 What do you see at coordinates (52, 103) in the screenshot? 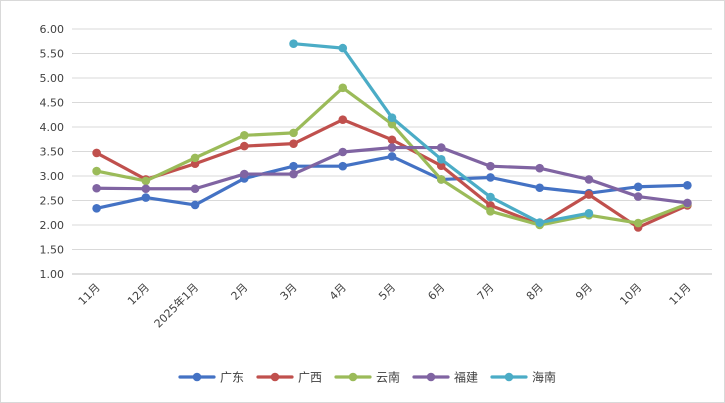
I see `y-tick-label: 4.50` at bounding box center [52, 103].